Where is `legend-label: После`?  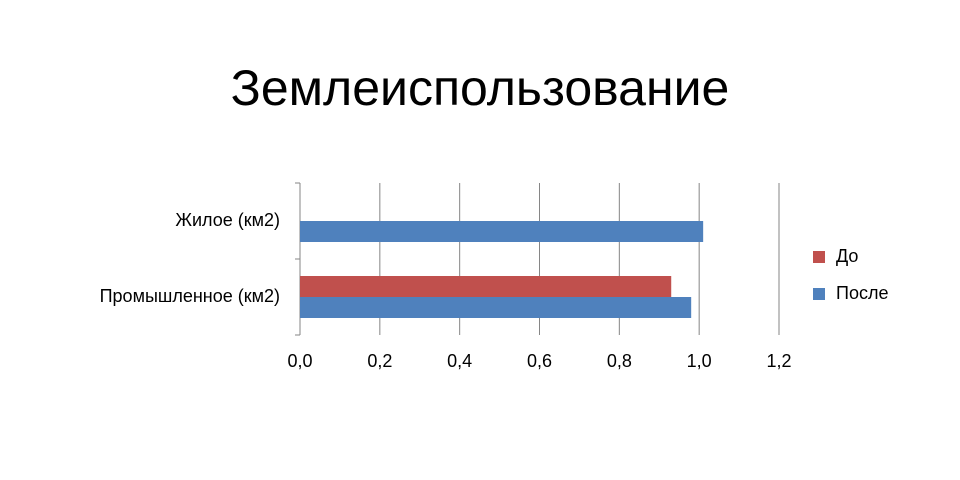 legend-label: После is located at coordinates (862, 293).